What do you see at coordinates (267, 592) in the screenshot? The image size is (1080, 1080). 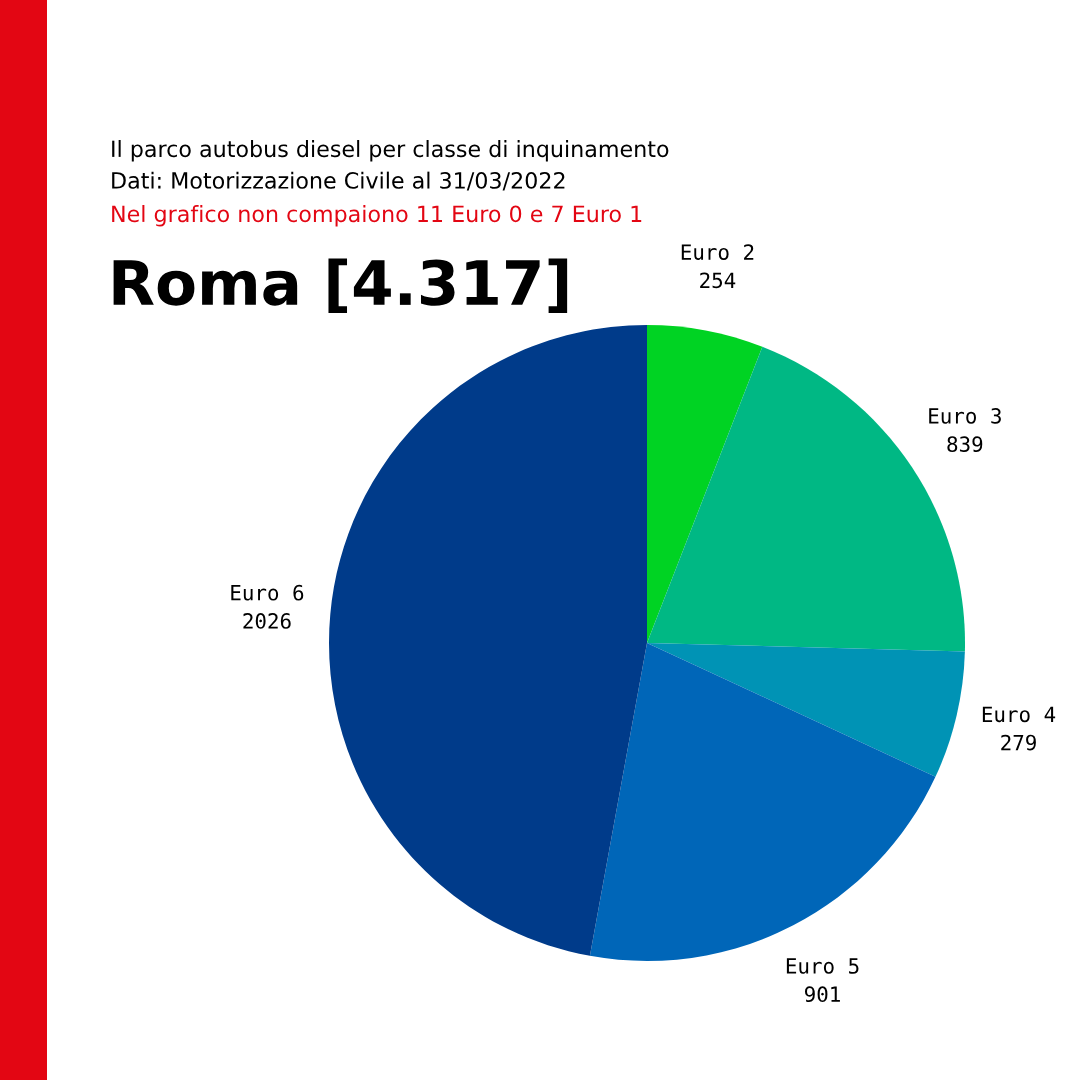 I see `slice-label: Euro 6` at bounding box center [267, 592].